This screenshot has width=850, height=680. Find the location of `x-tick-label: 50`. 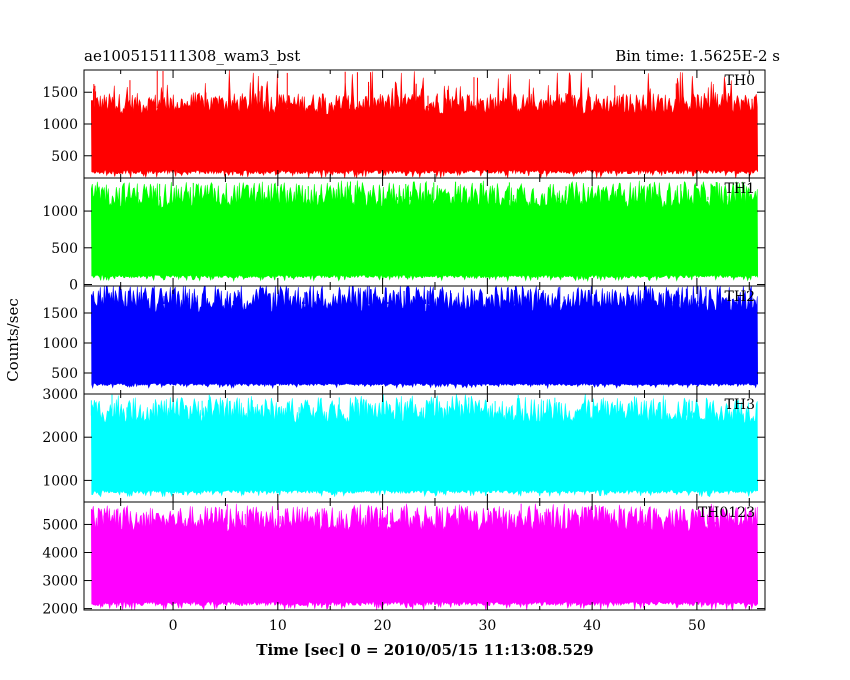

x-tick-label: 50 is located at coordinates (697, 626).